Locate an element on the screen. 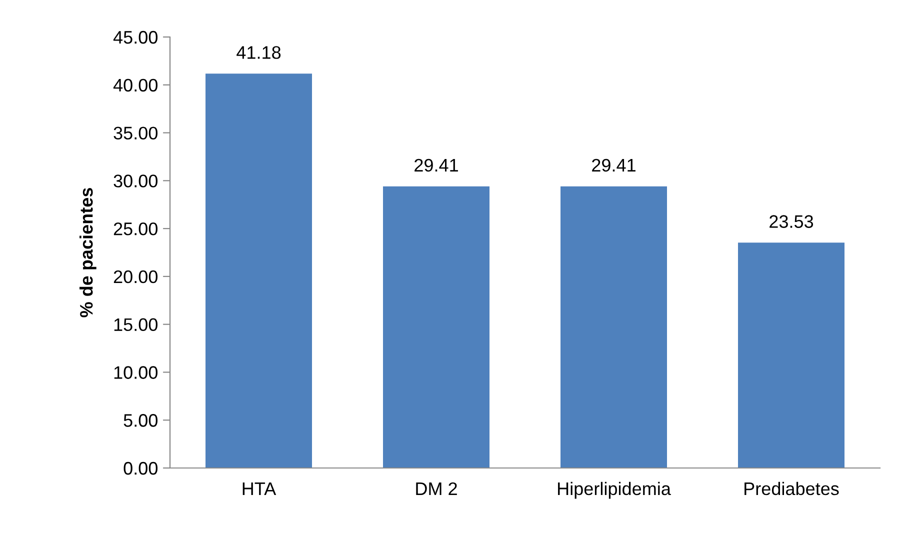  y-tick-label: 35.00 is located at coordinates (136, 133).